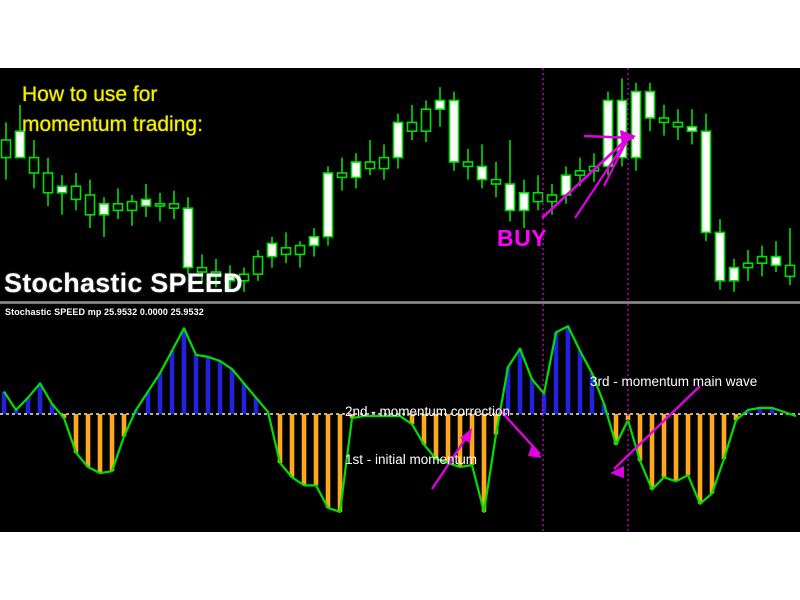 The width and height of the screenshot is (800, 600). I want to click on annotation-arrow-1st, so click(451, 459).